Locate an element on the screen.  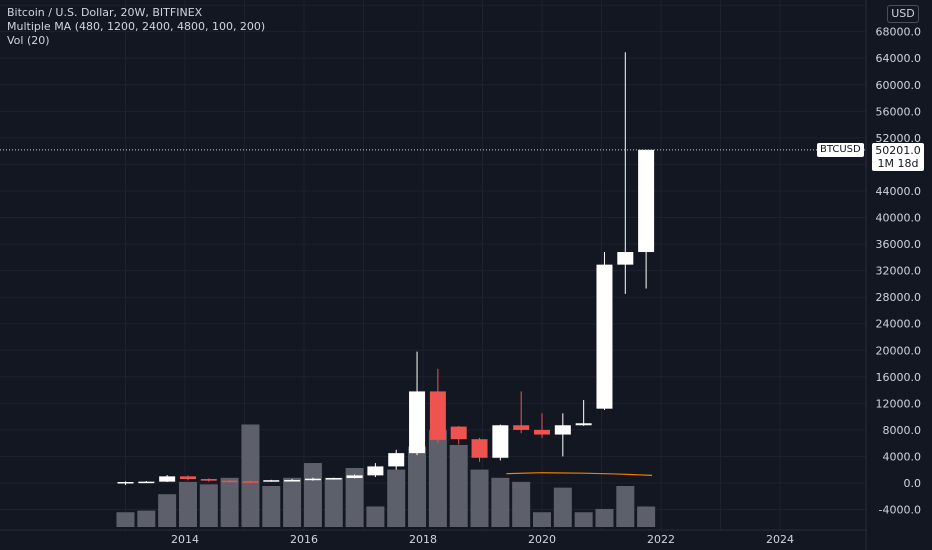
price-axis-label: 52000.0 is located at coordinates (899, 138).